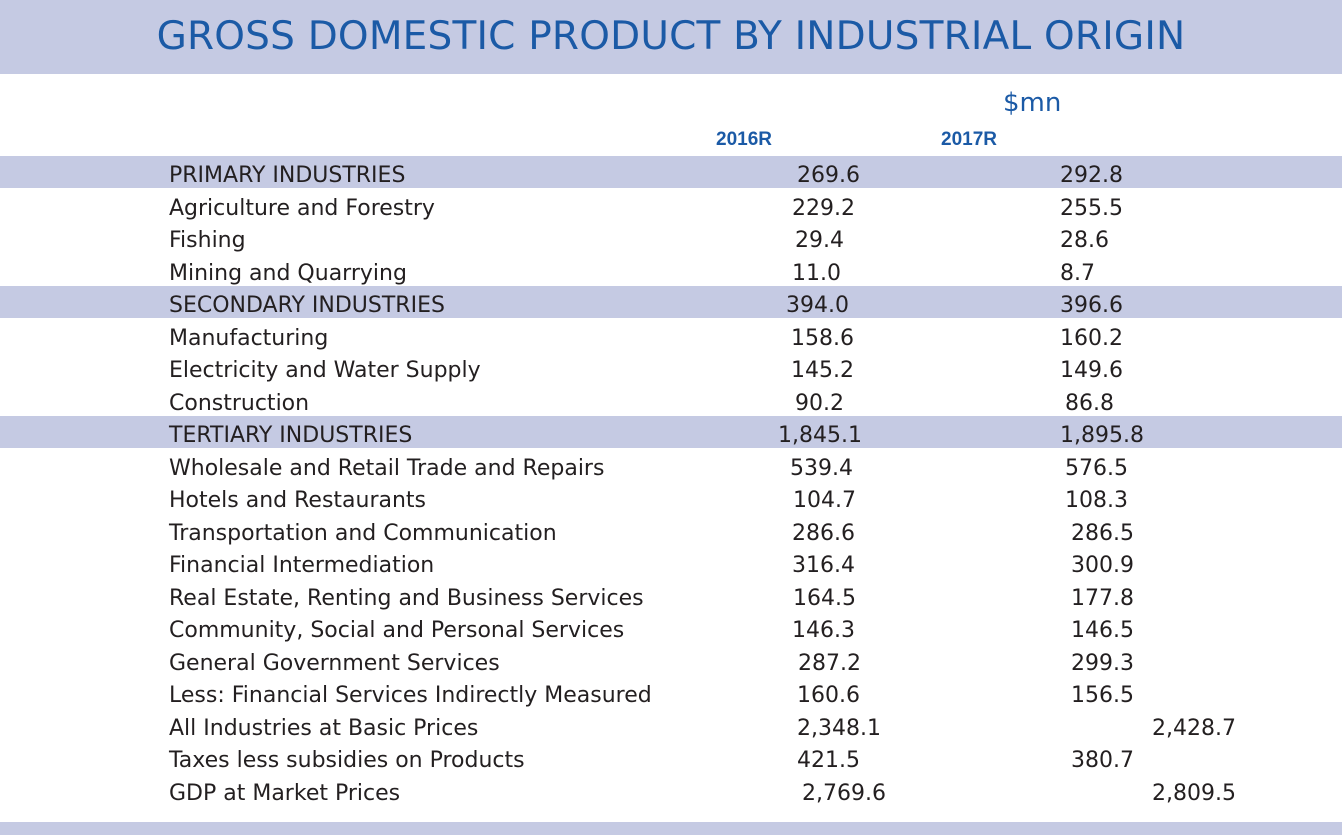 Image resolution: width=1342 pixels, height=835 pixels. Describe the element at coordinates (285, 793) in the screenshot. I see `row-label: GDP at Market Prices` at that location.